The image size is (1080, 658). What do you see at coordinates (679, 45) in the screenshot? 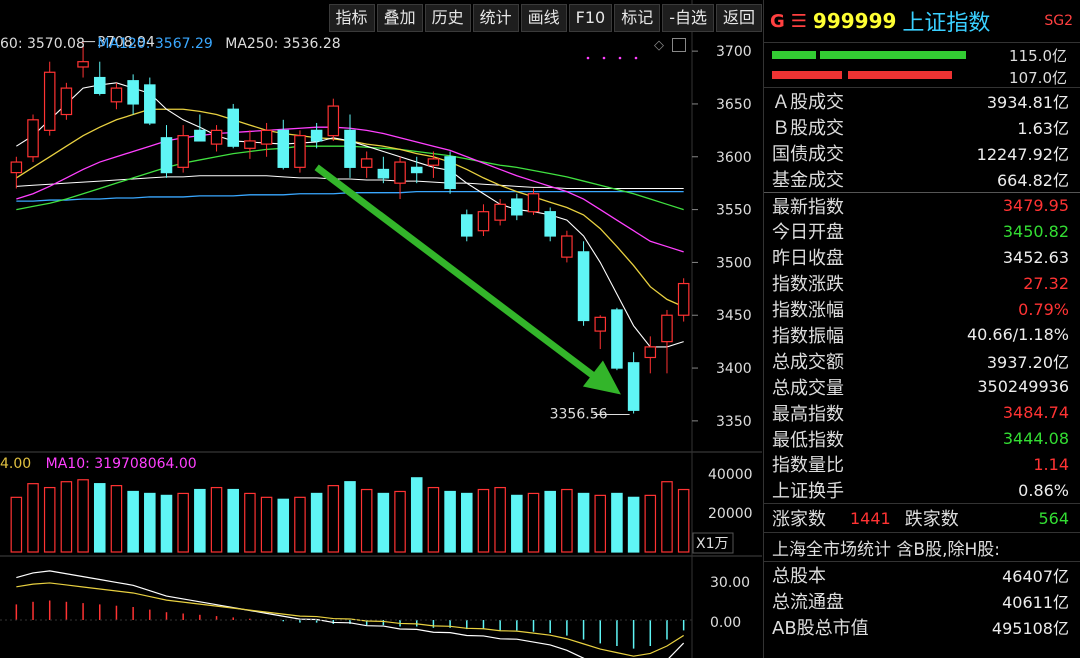
I see `maximize-icon` at bounding box center [679, 45].